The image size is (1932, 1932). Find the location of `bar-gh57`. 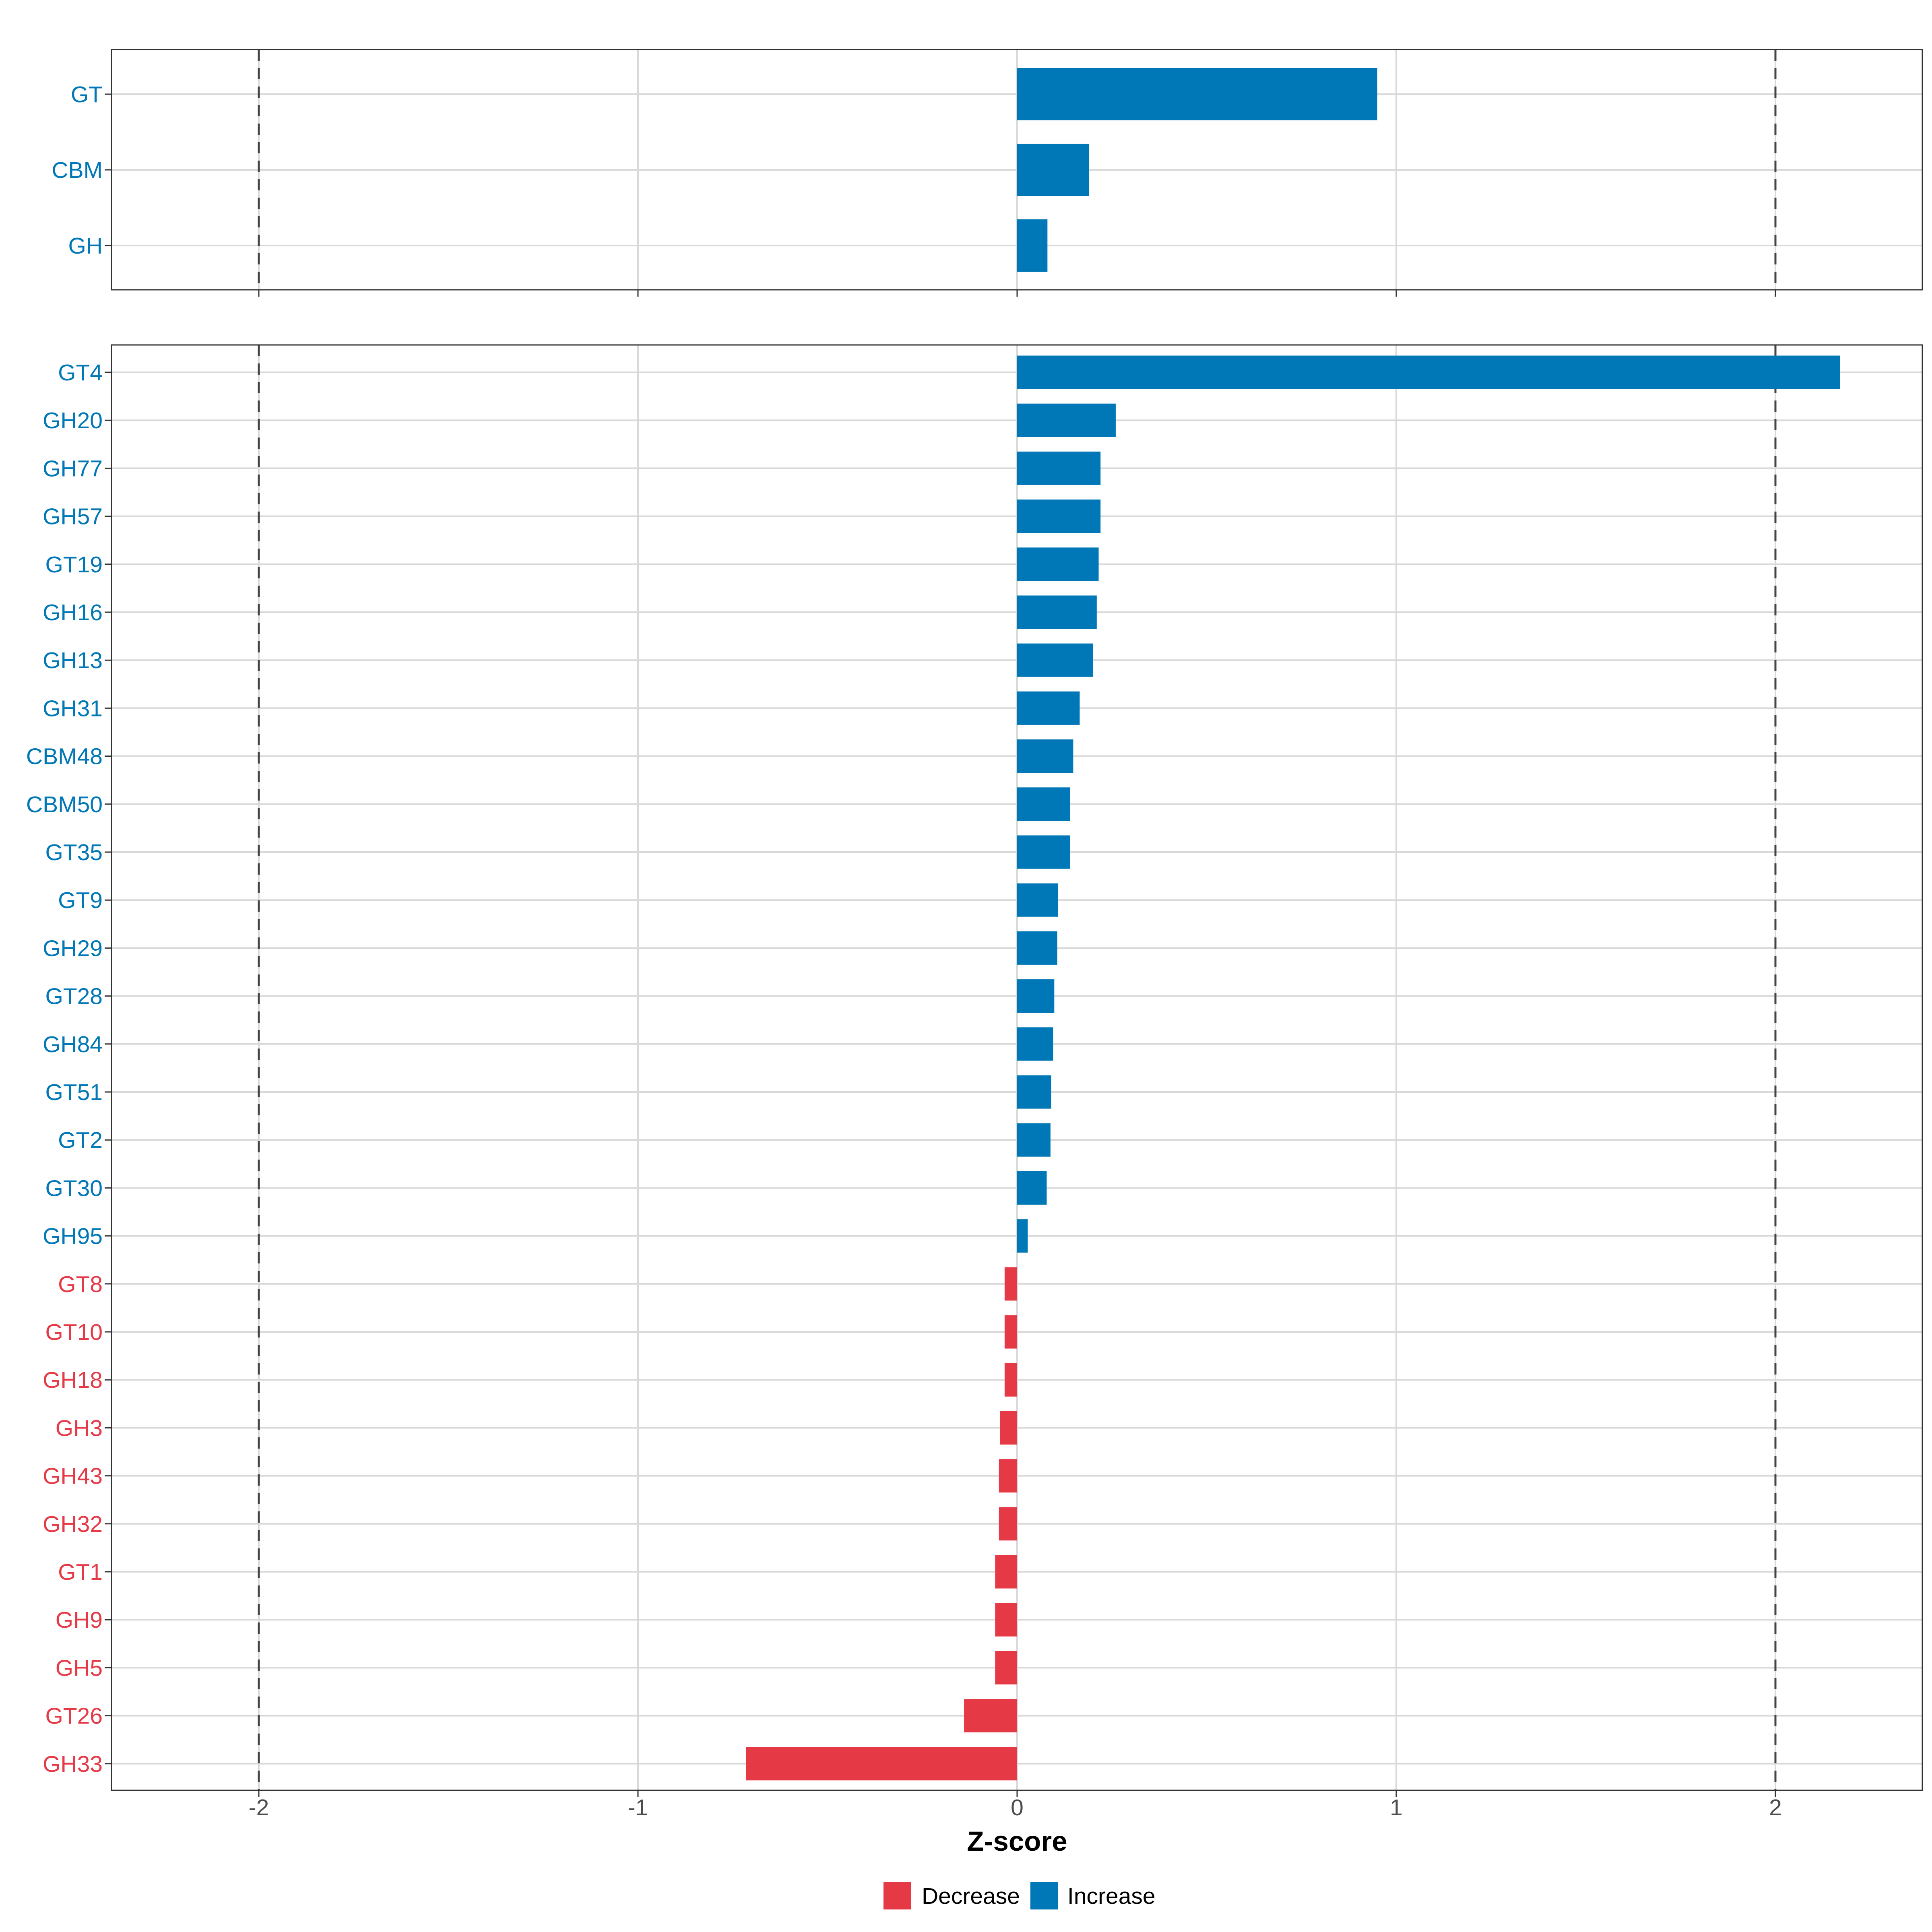

bar-gh57 is located at coordinates (1059, 516).